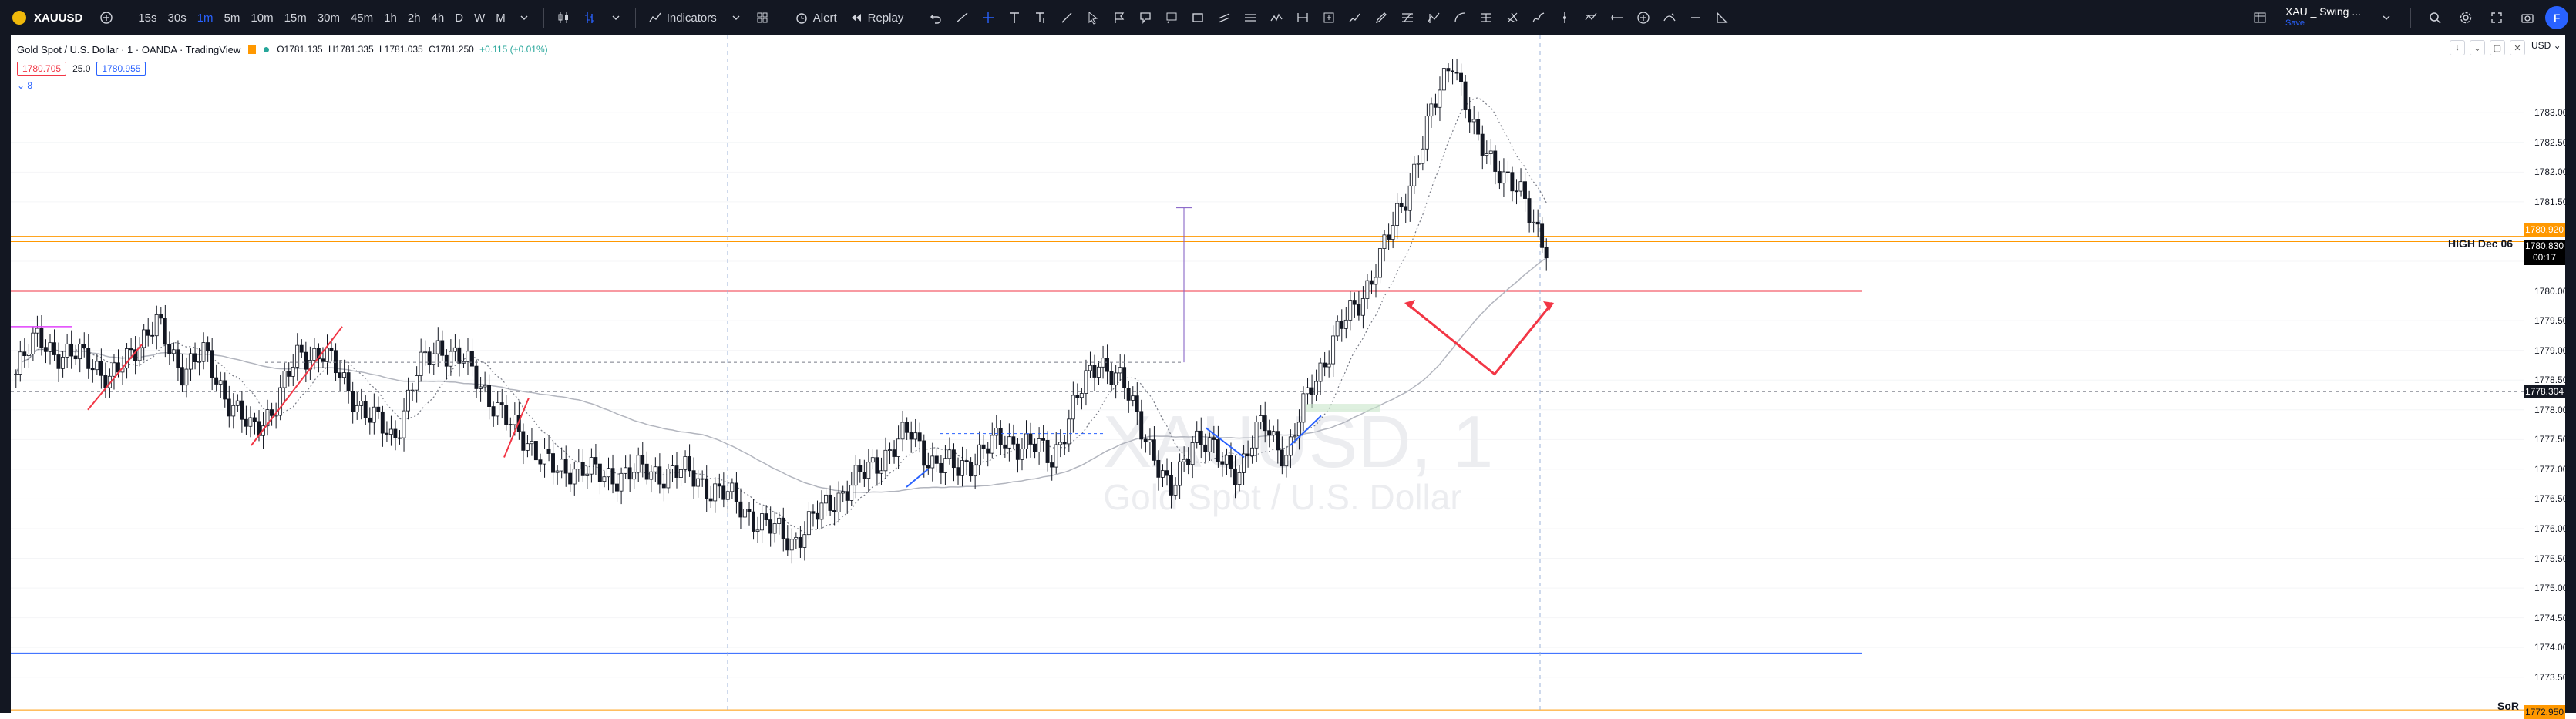  Describe the element at coordinates (816, 18) in the screenshot. I see `alert-button: Alert` at that location.